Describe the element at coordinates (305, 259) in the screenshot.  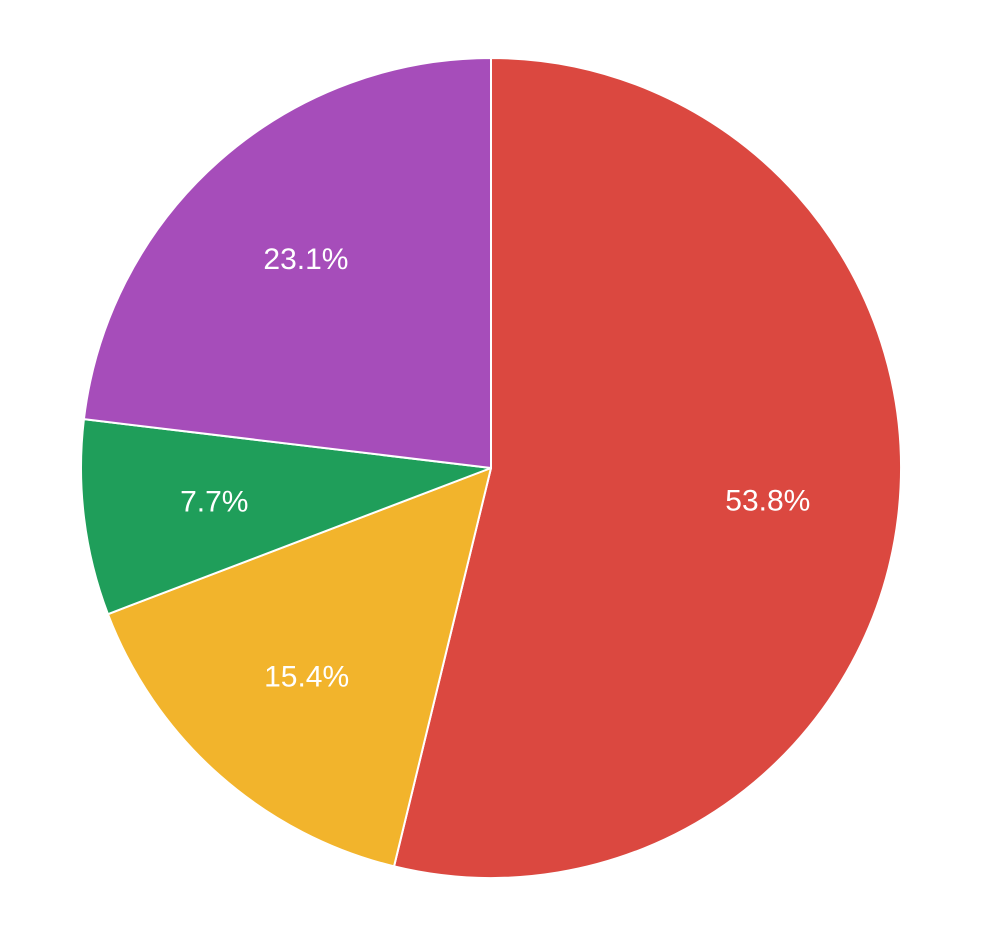
I see `pie-slice-label-3: 23.1%` at that location.